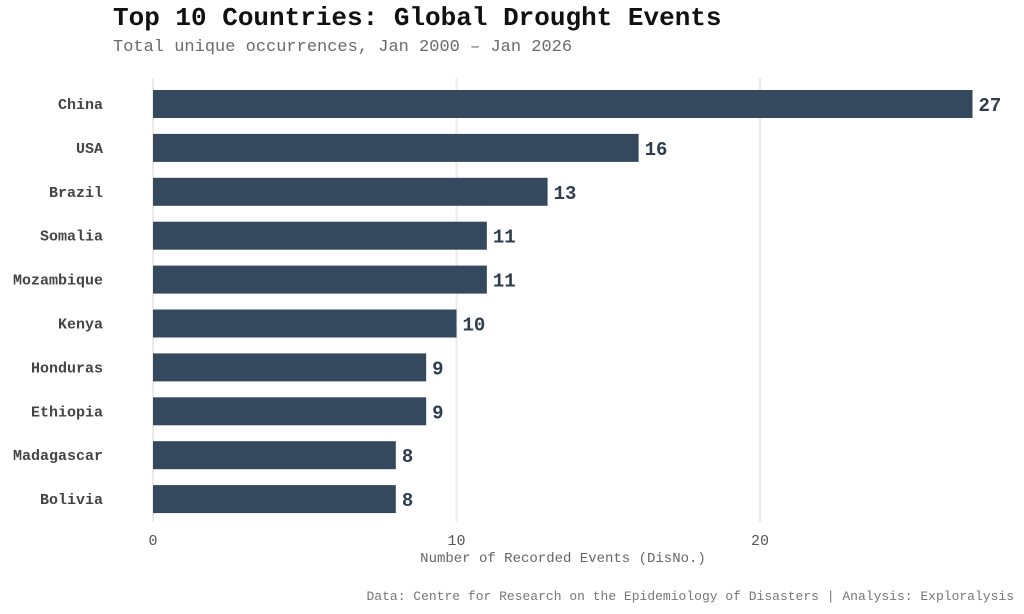 Image resolution: width=1024 pixels, height=614 pixels. Describe the element at coordinates (350, 191) in the screenshot. I see `bar-brazil` at that location.